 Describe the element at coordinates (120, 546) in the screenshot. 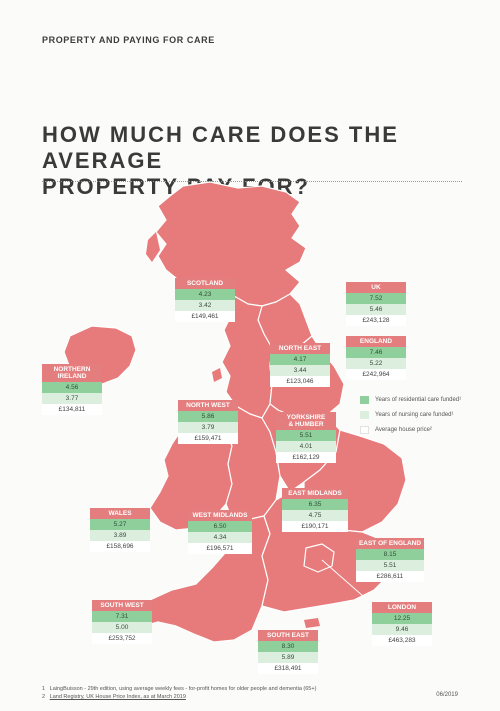

I see `house-price: £158,696` at that location.